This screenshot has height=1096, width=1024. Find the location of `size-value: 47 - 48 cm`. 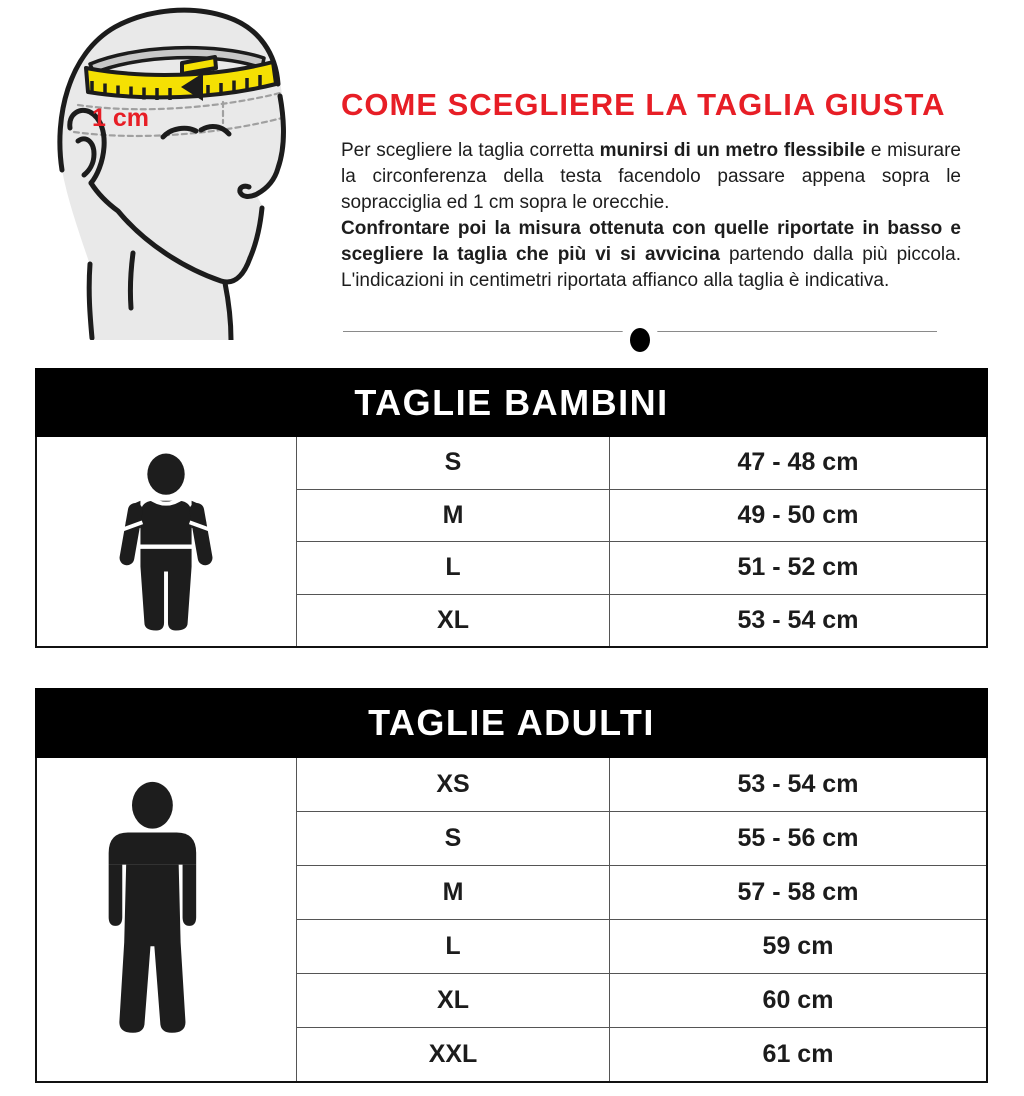

size-value: 47 - 48 cm is located at coordinates (798, 462).